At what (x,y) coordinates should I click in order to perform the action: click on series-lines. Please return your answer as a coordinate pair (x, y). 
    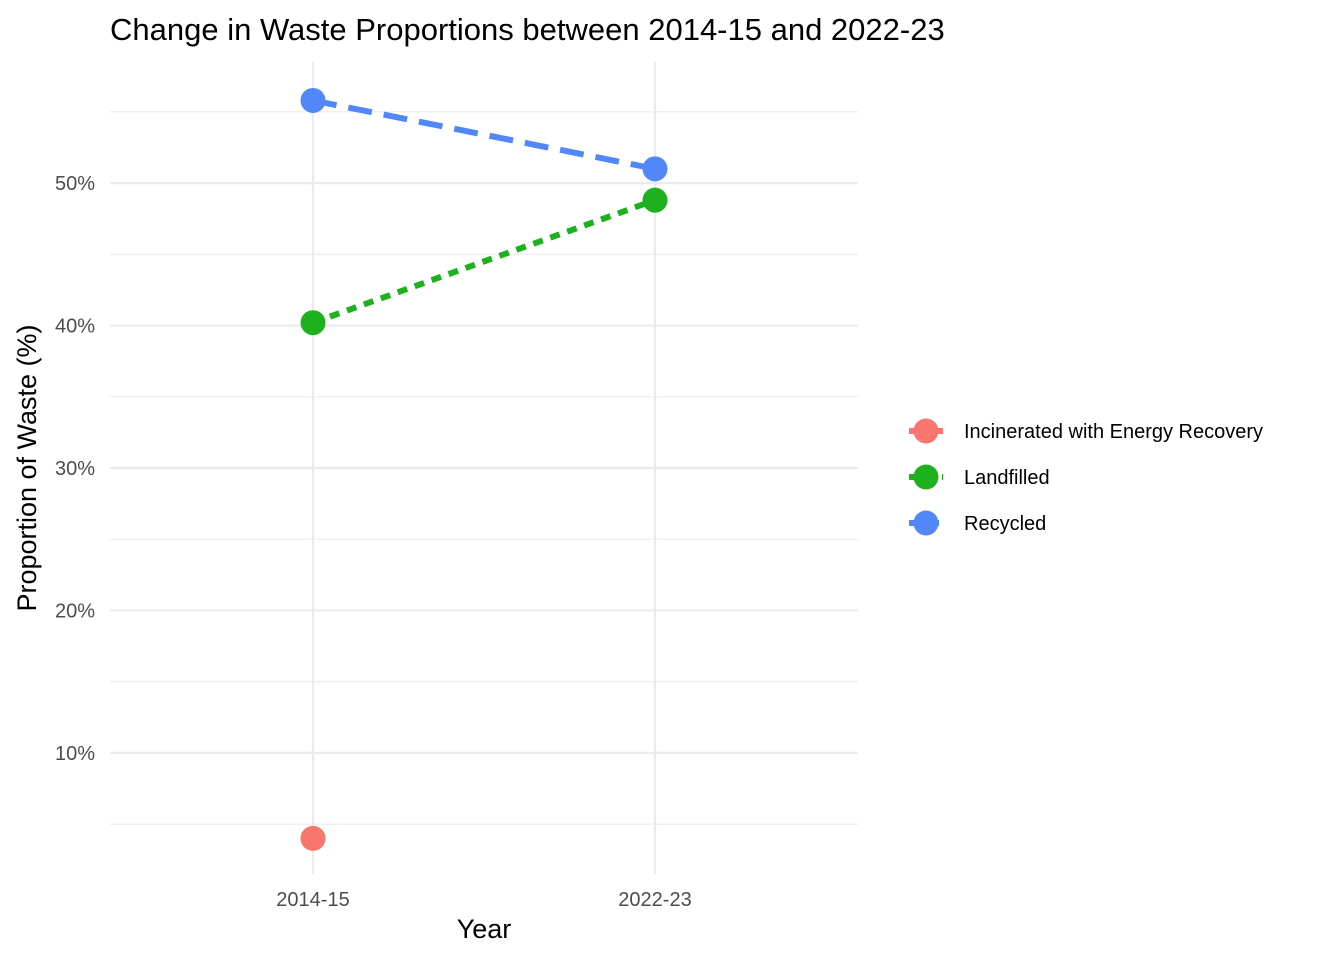
    Looking at the image, I should click on (484, 211).